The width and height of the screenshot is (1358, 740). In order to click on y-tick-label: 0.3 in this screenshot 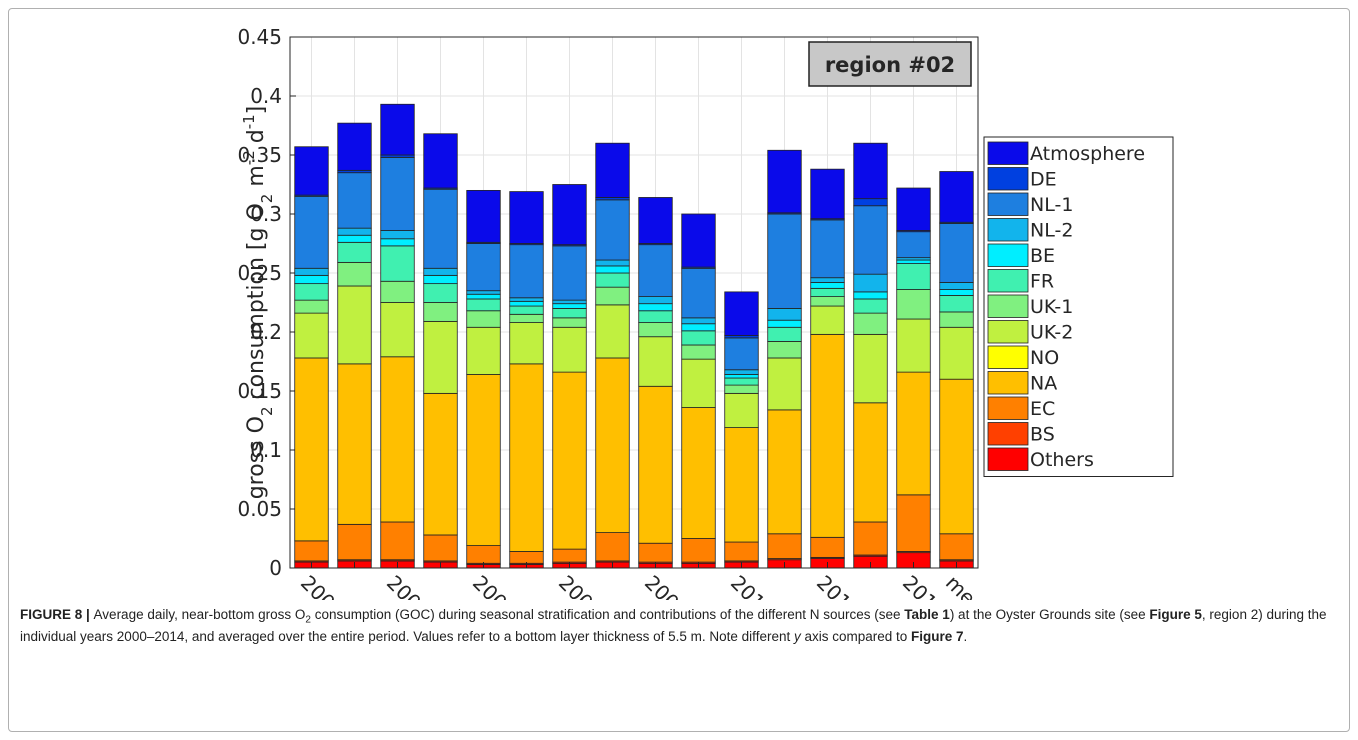, I will do `click(266, 214)`.